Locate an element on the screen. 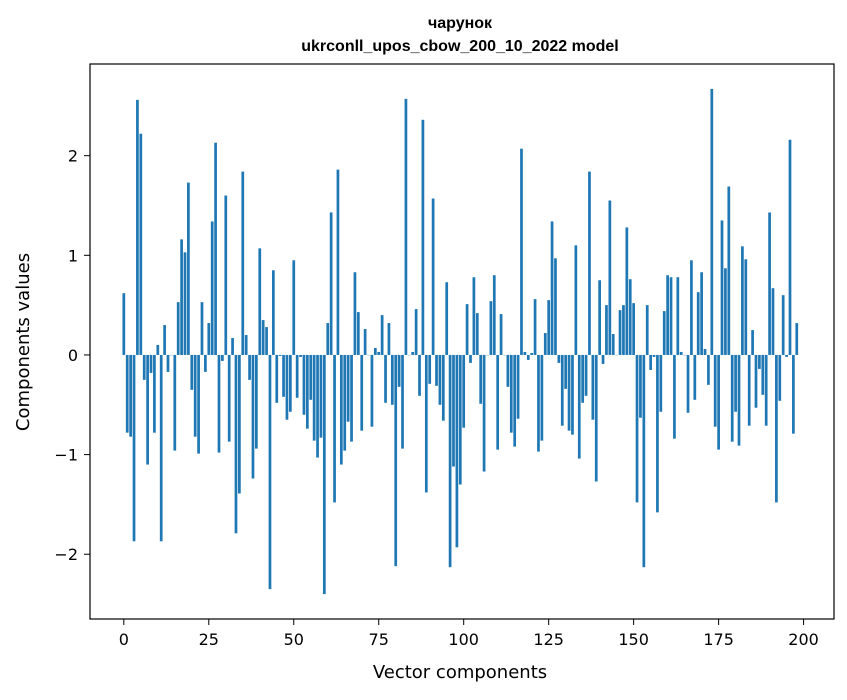 Image resolution: width=847 pixels, height=700 pixels. chart-title: чарунок is located at coordinates (460, 23).